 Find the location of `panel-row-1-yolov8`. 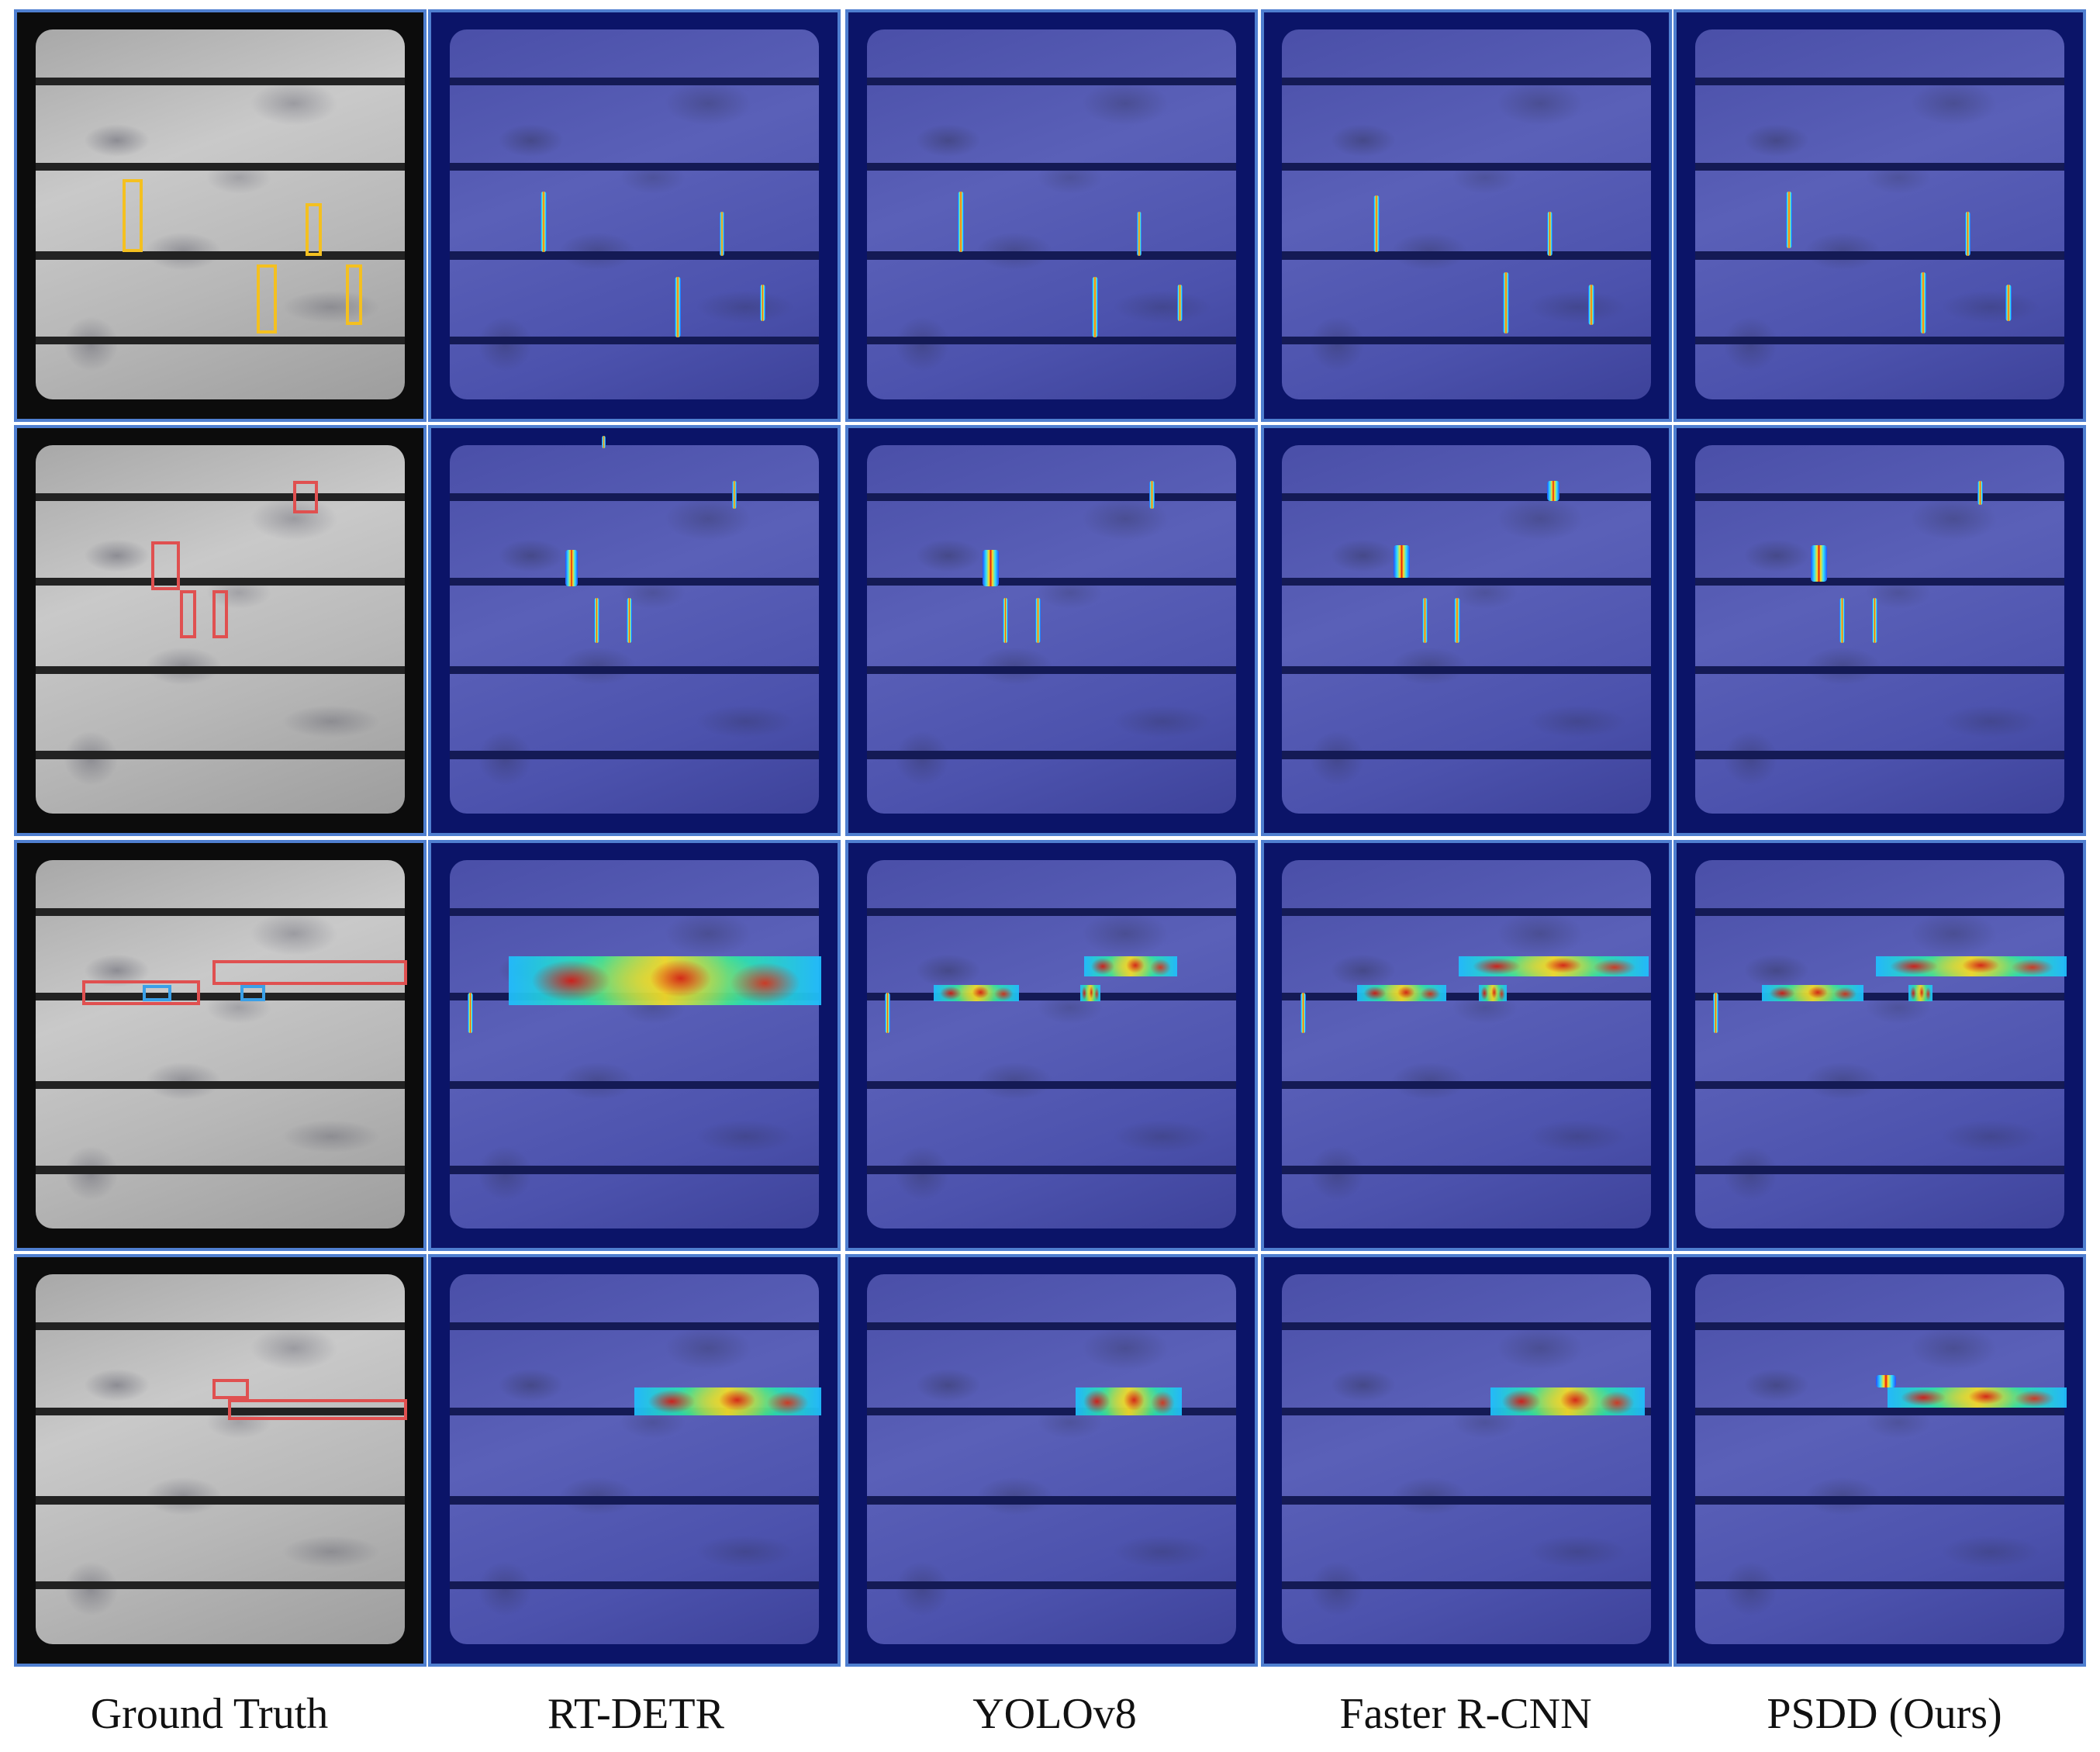

panel-row-1-yolov8 is located at coordinates (1051, 215).